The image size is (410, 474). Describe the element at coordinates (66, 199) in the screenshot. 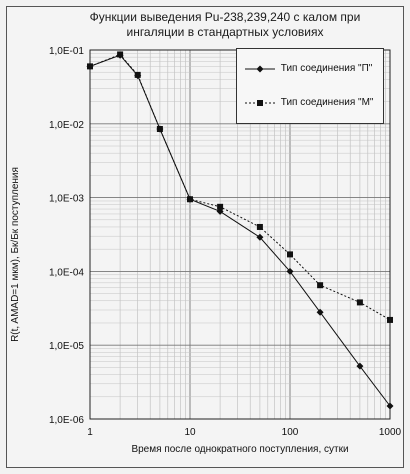

I see `y-tick-label: 1,0E-03` at that location.